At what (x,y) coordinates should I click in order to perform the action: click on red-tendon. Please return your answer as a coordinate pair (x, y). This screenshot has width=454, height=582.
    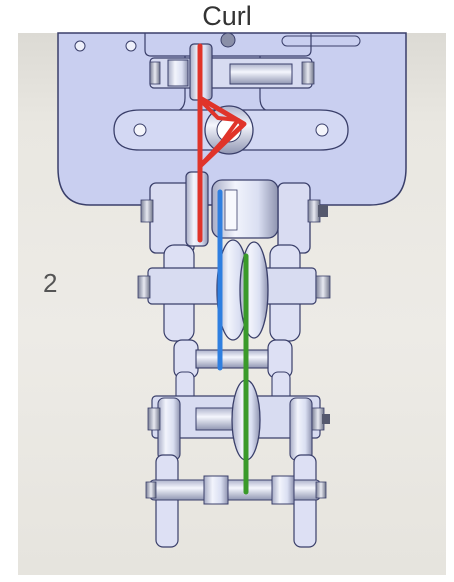
    Looking at the image, I should click on (222, 143).